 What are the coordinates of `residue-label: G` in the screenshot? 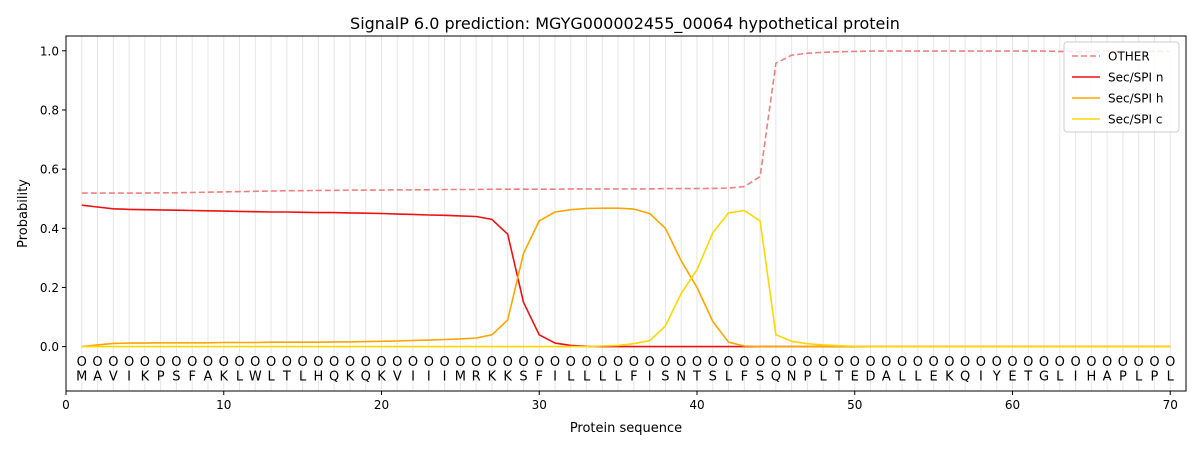 It's located at (1044, 377).